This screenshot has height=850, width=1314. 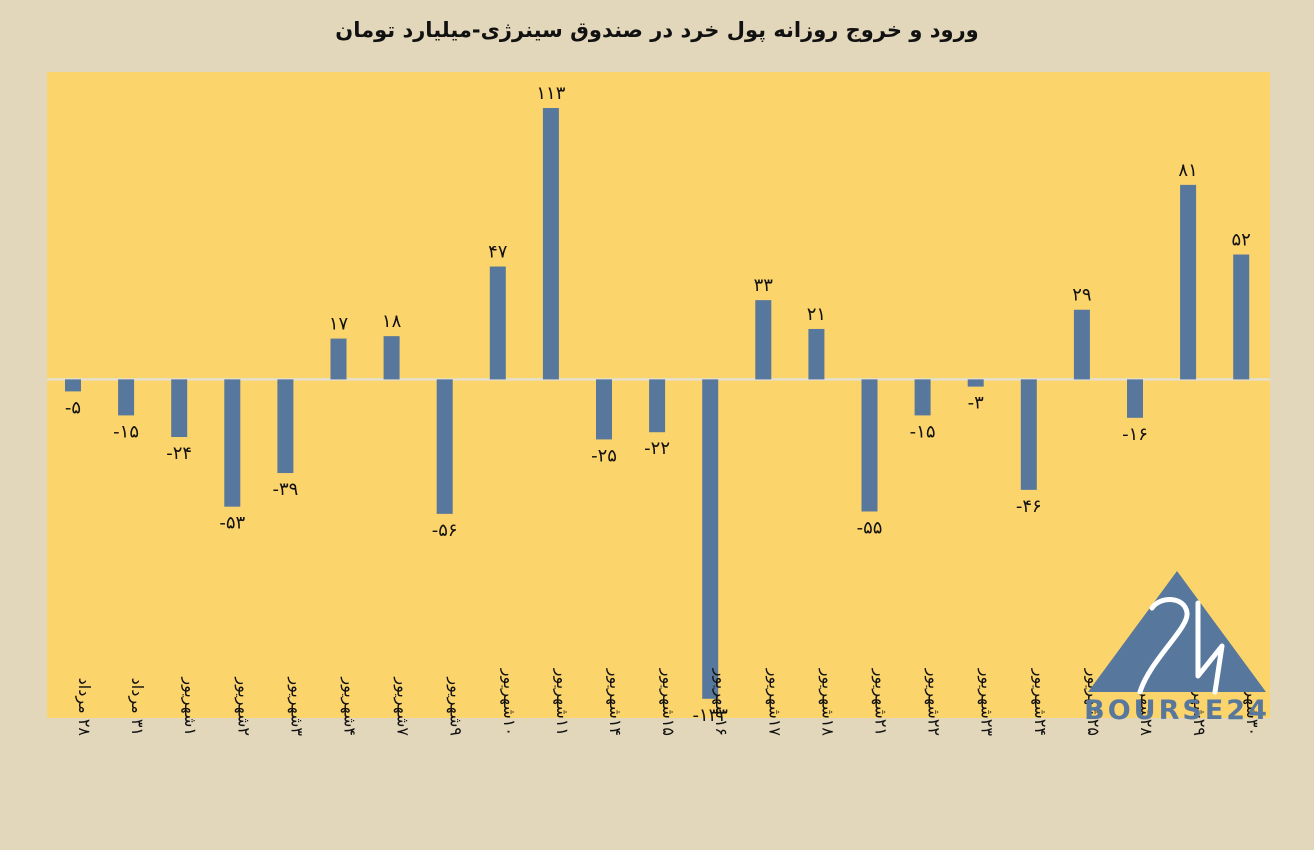 I want to click on x-tick-label: ۱۶شهریور, so click(x=721, y=702).